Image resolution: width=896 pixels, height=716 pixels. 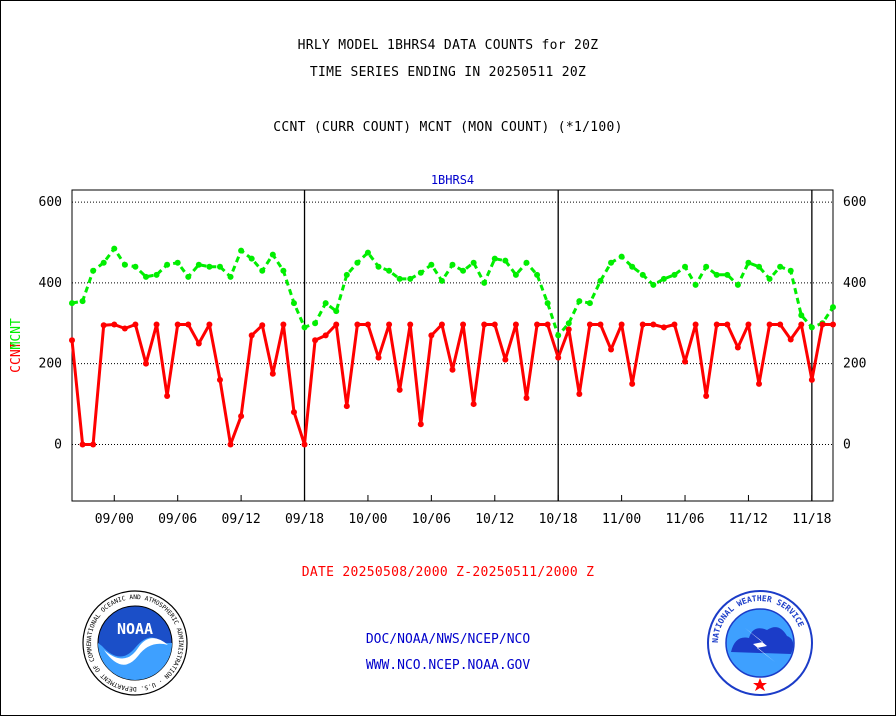 I want to click on y-tick-label-right: 400, so click(x=854, y=283).